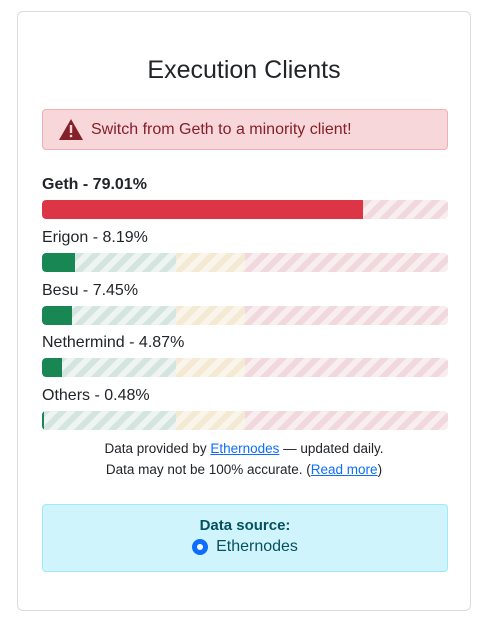  What do you see at coordinates (245, 303) in the screenshot?
I see `client-row: Besu - 7.45%` at bounding box center [245, 303].